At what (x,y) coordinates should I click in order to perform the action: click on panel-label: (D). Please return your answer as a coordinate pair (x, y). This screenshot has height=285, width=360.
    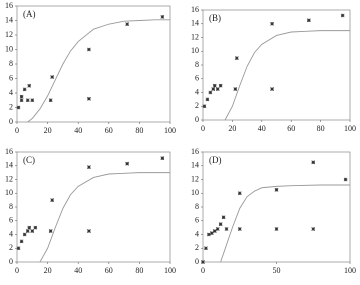
    Looking at the image, I should click on (215, 160).